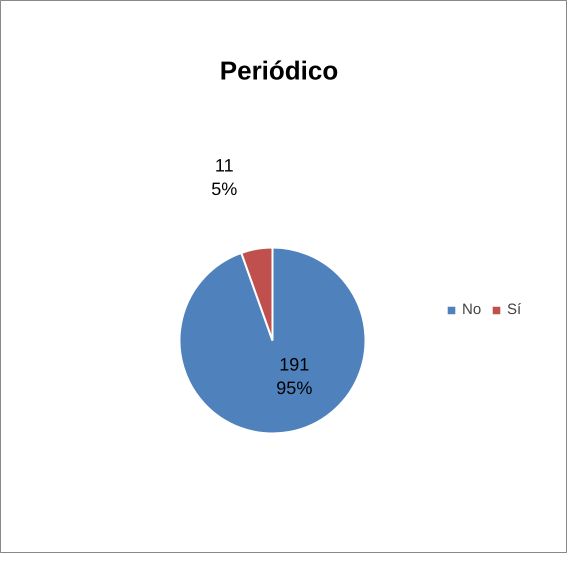  What do you see at coordinates (472, 309) in the screenshot?
I see `legend-label: No` at bounding box center [472, 309].